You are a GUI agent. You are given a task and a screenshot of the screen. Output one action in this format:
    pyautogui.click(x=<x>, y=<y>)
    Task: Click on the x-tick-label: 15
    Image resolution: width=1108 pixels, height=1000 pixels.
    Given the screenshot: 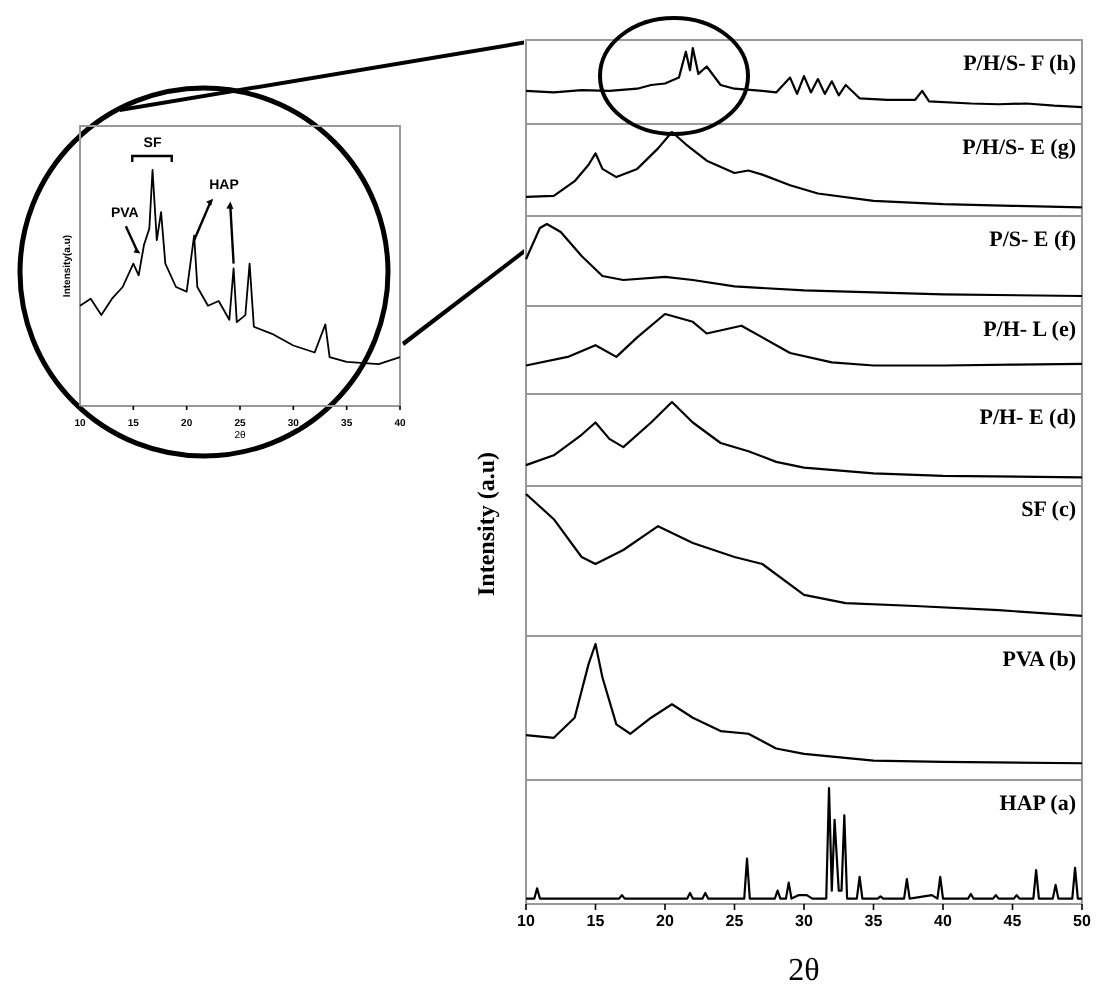 What is the action you would take?
    pyautogui.click(x=596, y=921)
    